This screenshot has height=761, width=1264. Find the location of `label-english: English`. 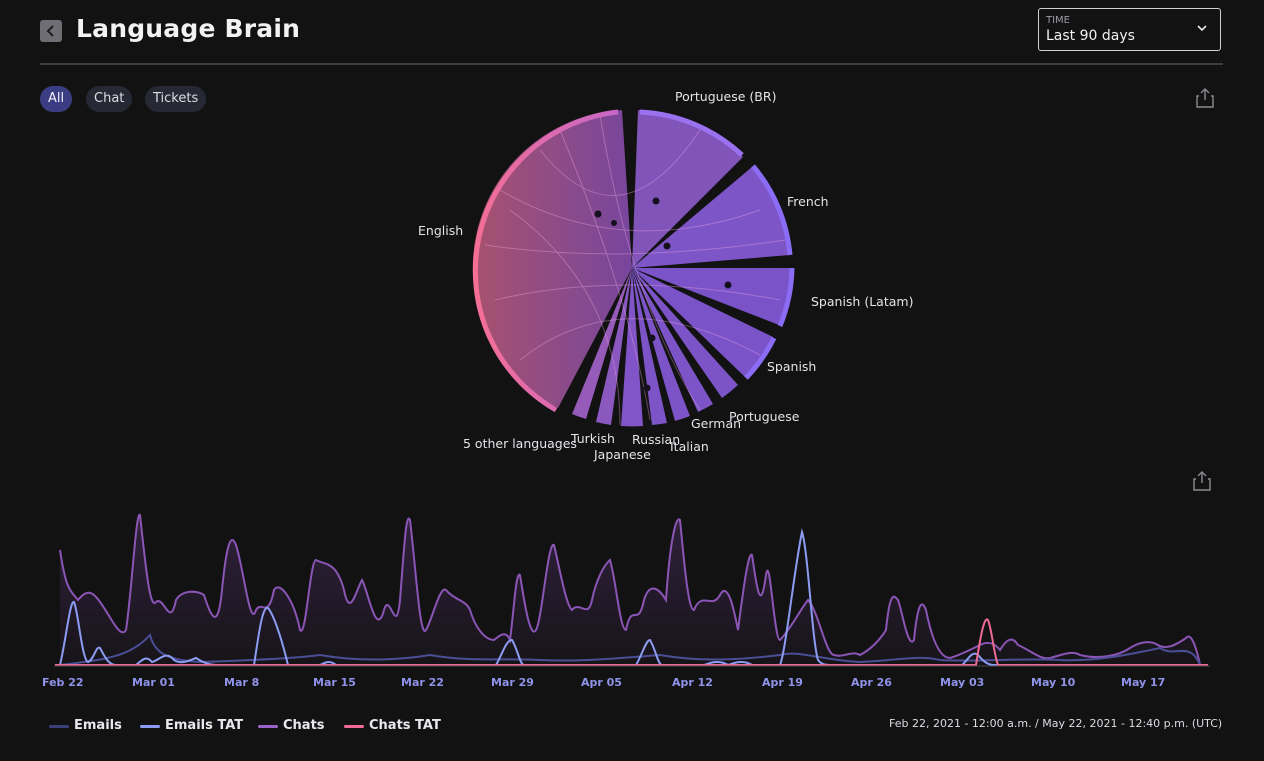

label-english: English is located at coordinates (440, 230).